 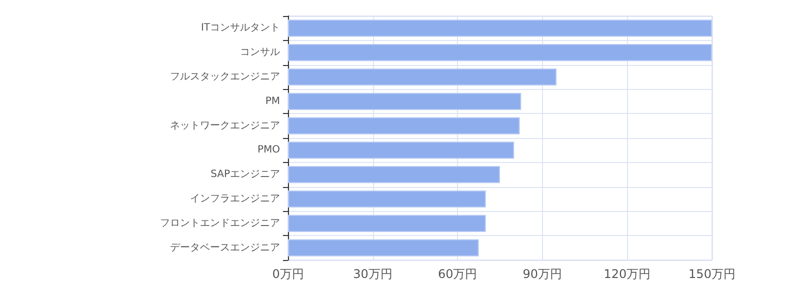 I want to click on x-tick-label: 90万円, so click(x=542, y=274).